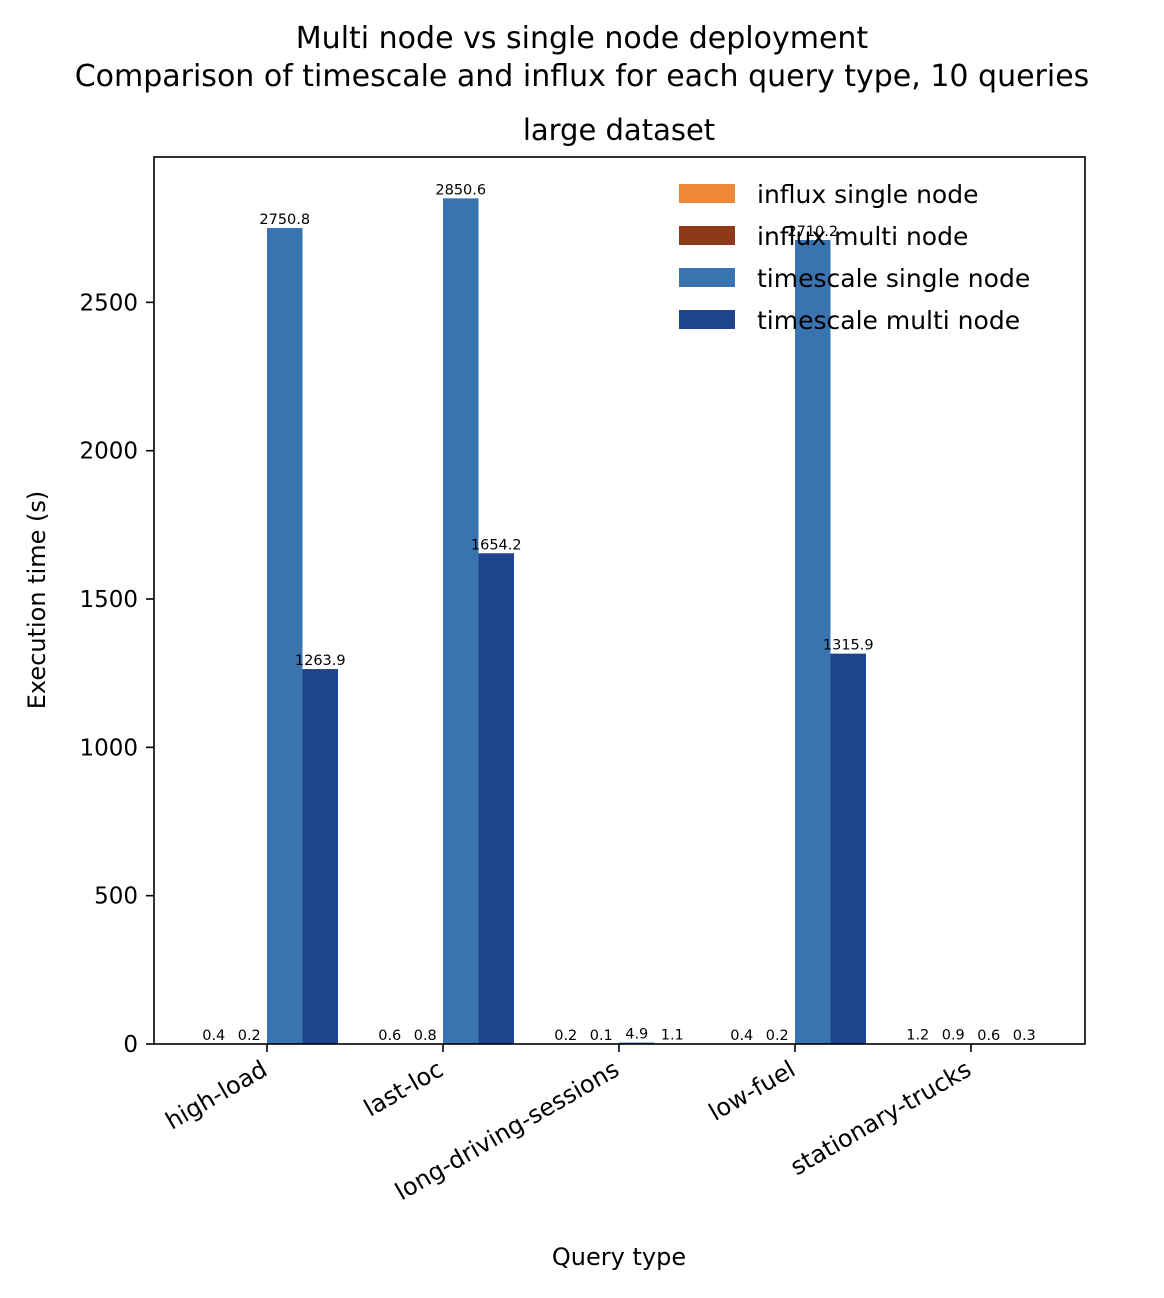 The image size is (1164, 1298). Describe the element at coordinates (285, 635) in the screenshot. I see `bar-timescale-single-node-high-load` at that location.